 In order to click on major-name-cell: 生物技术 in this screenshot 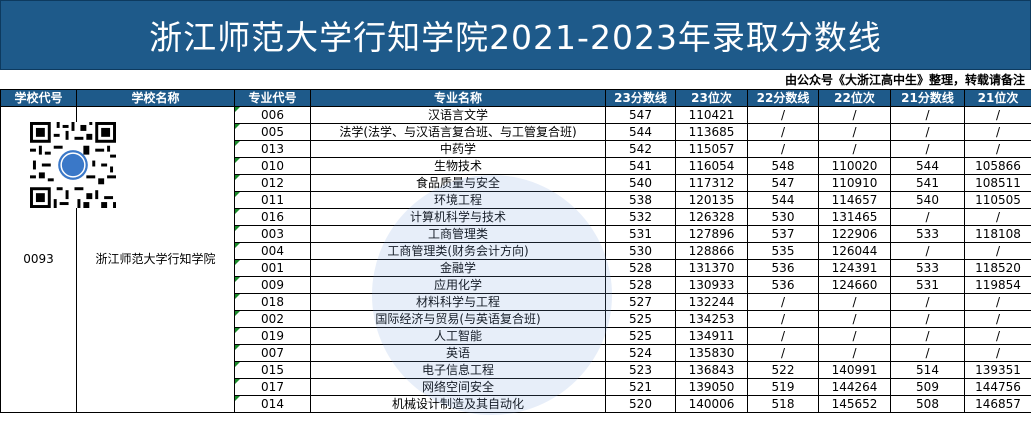, I will do `click(458, 166)`.